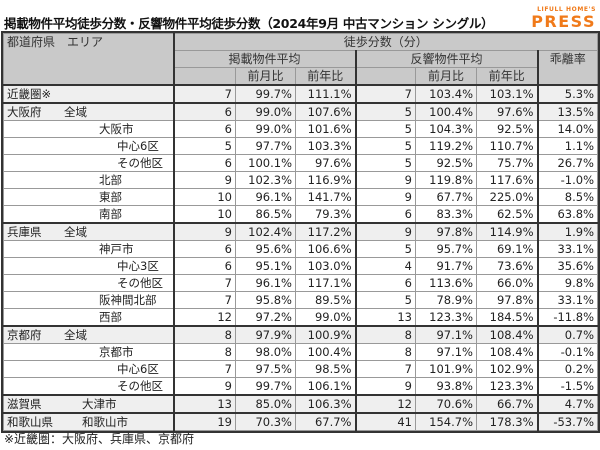 This screenshot has width=600, height=450. Describe the element at coordinates (89, 59) in the screenshot. I see `header-area: 都道府県 エリア` at that location.